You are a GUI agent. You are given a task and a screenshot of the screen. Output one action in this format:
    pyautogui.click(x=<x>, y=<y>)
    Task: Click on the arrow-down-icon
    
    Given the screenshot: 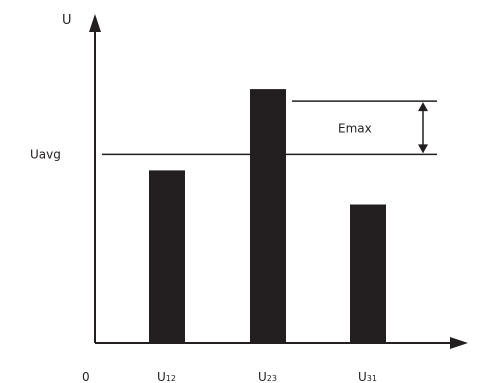 What is the action you would take?
    pyautogui.click(x=423, y=149)
    